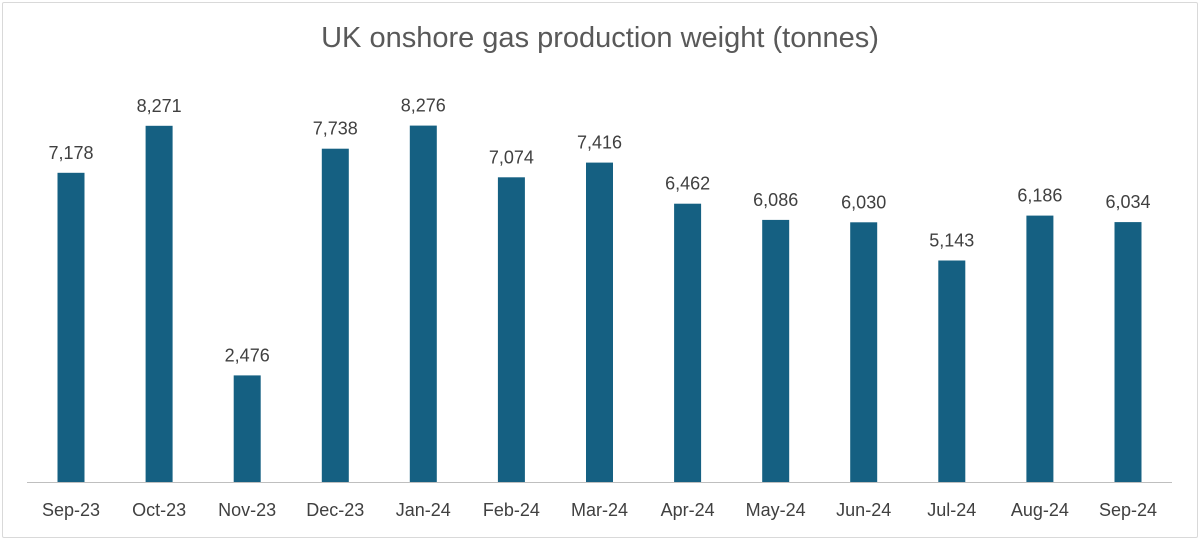  What do you see at coordinates (1127, 202) in the screenshot?
I see `data-label-sep-24: 6,034` at bounding box center [1127, 202].